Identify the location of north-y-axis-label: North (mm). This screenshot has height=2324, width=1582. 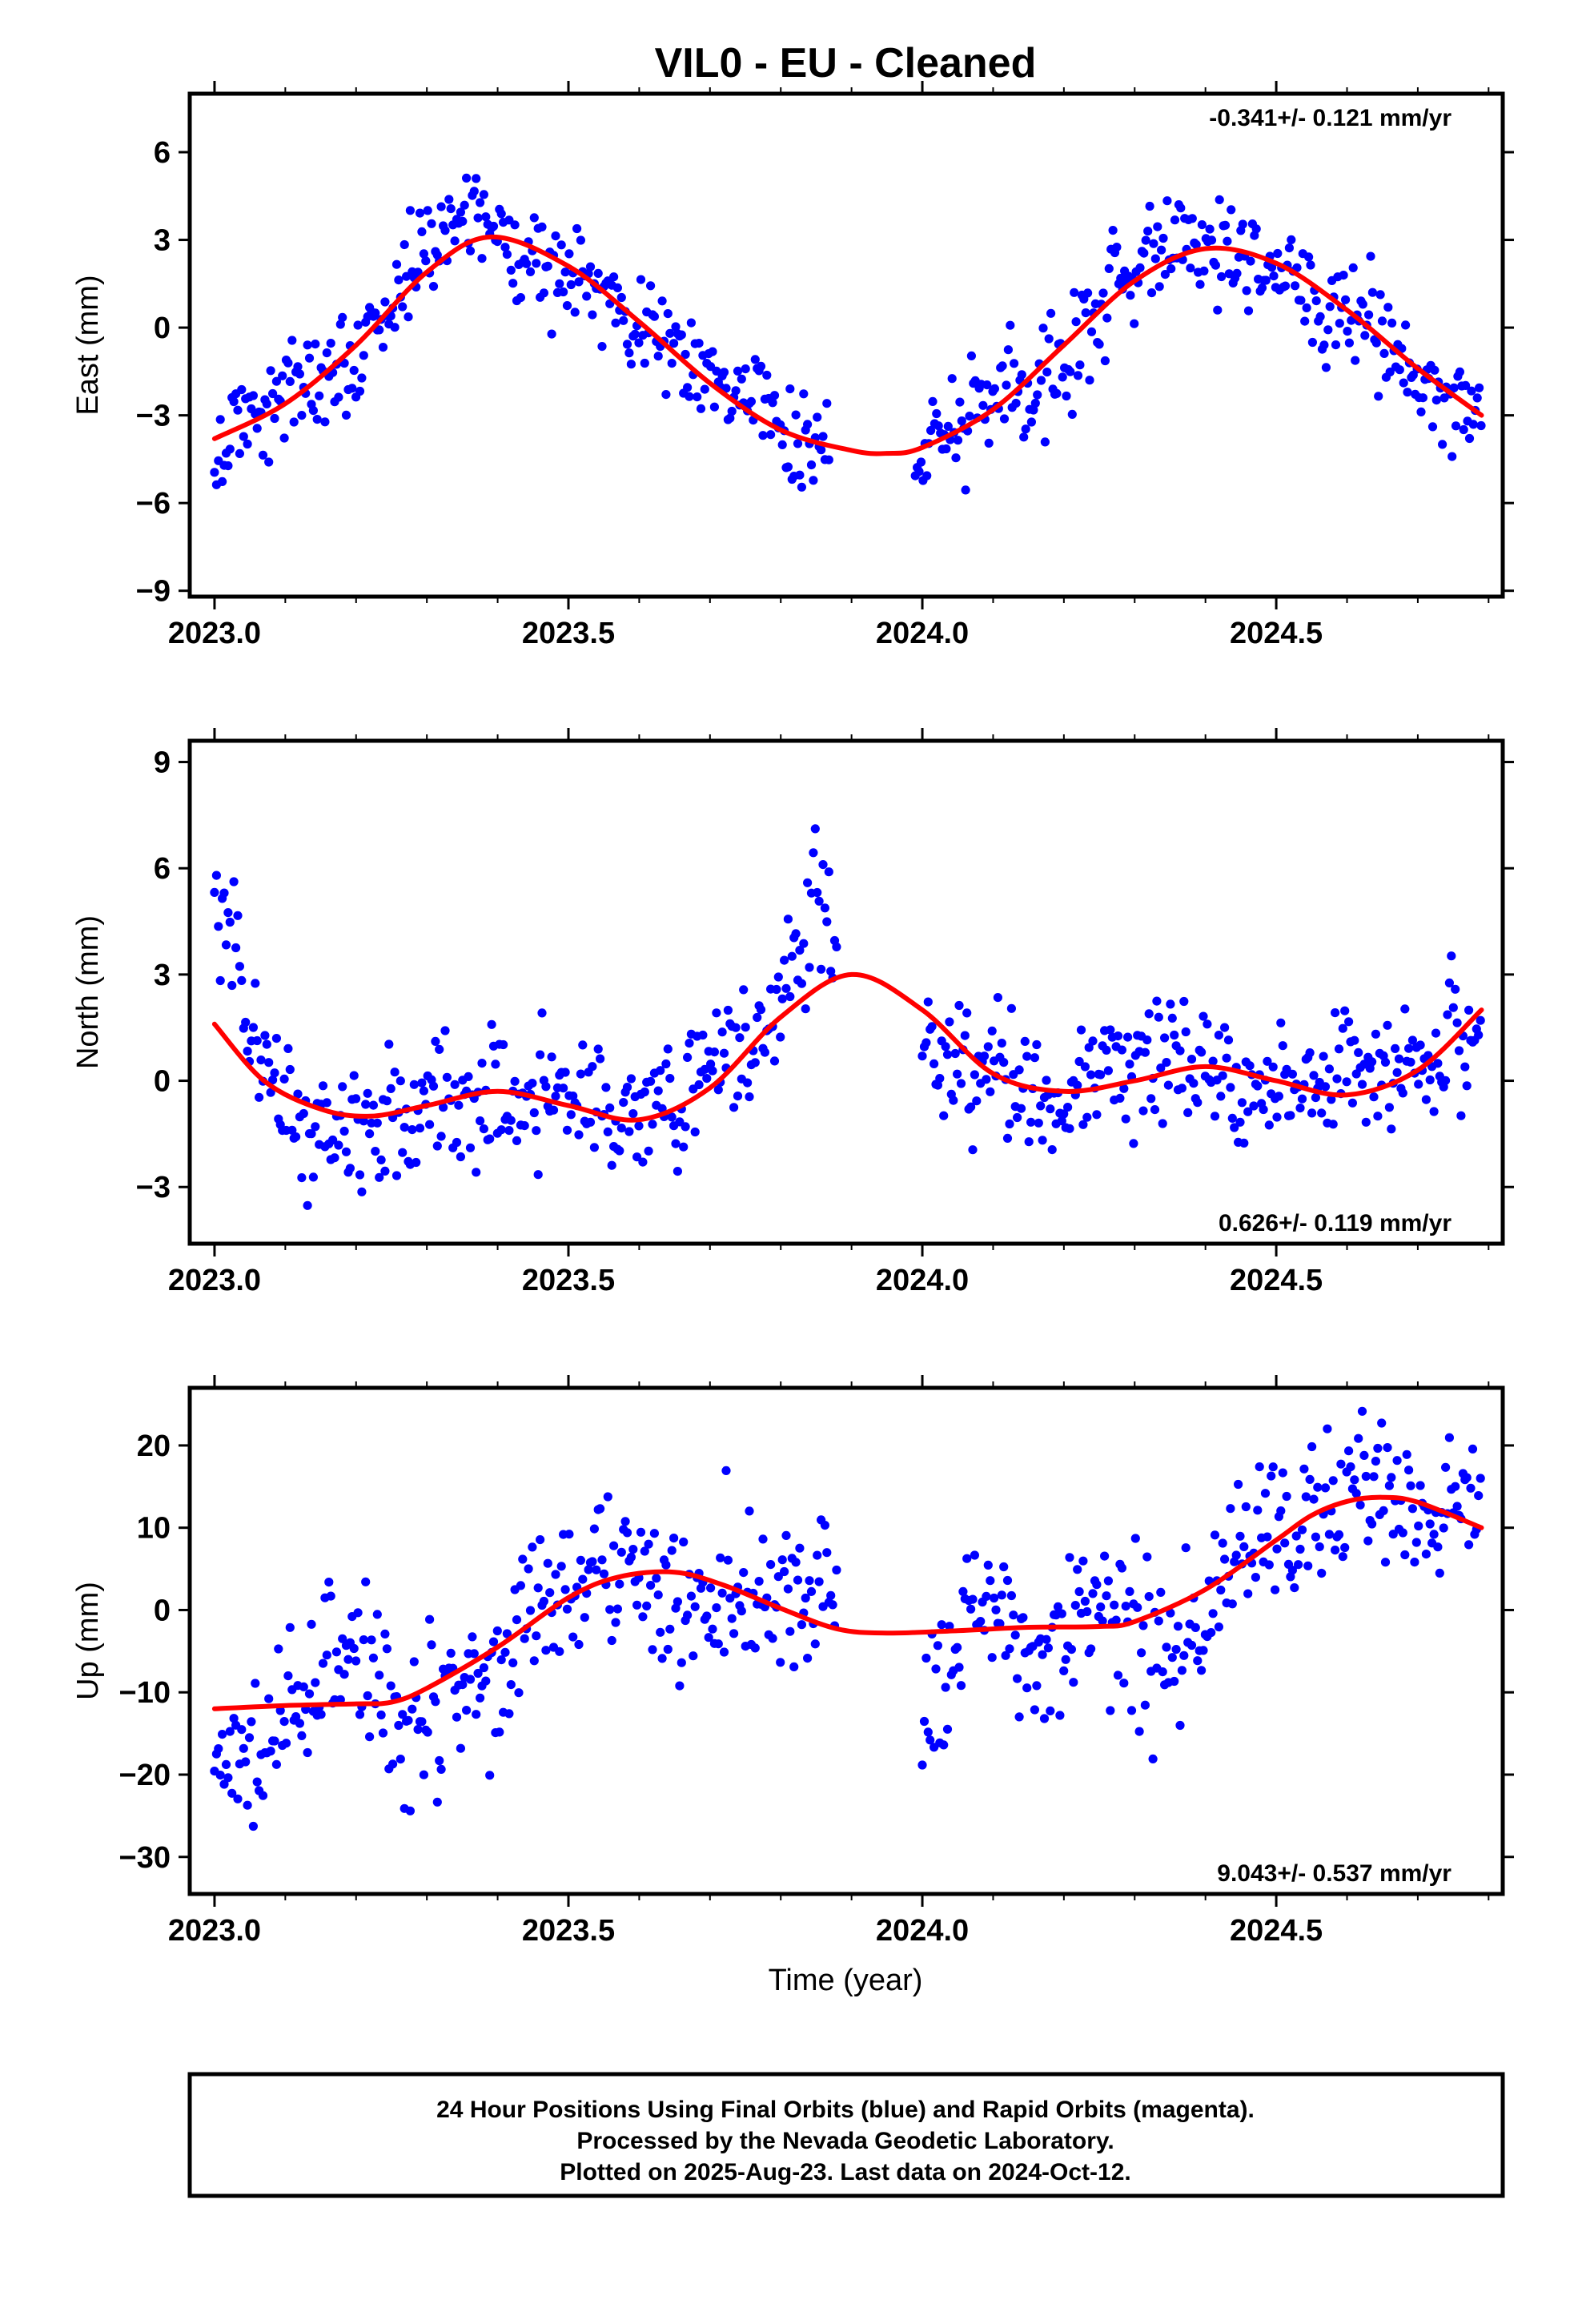
(88, 992).